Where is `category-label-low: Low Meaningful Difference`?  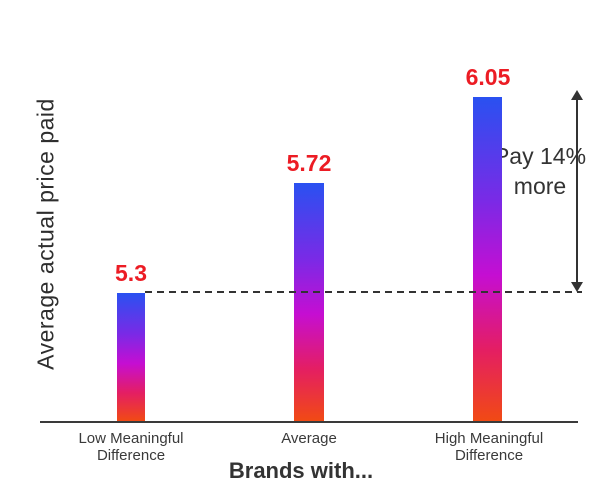
category-label-low: Low Meaningful Difference is located at coordinates (131, 447).